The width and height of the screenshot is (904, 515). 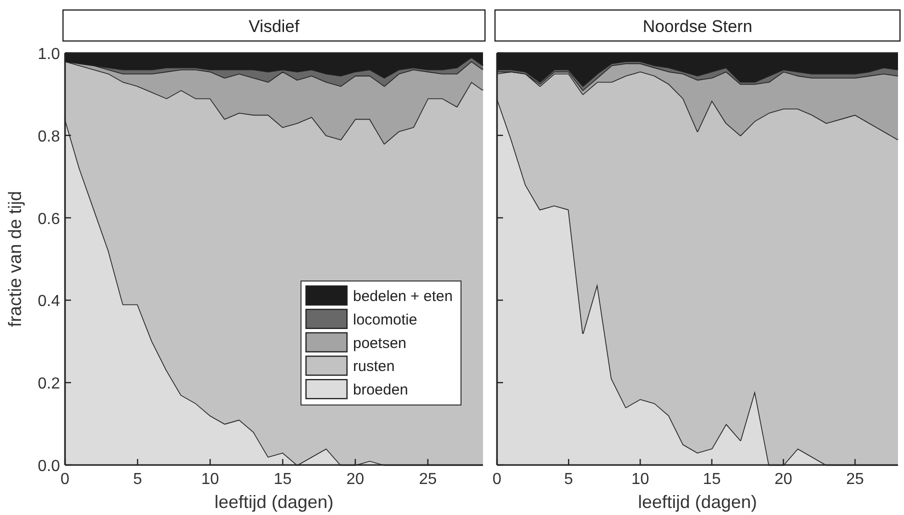 What do you see at coordinates (374, 367) in the screenshot?
I see `legend-label: rusten` at bounding box center [374, 367].